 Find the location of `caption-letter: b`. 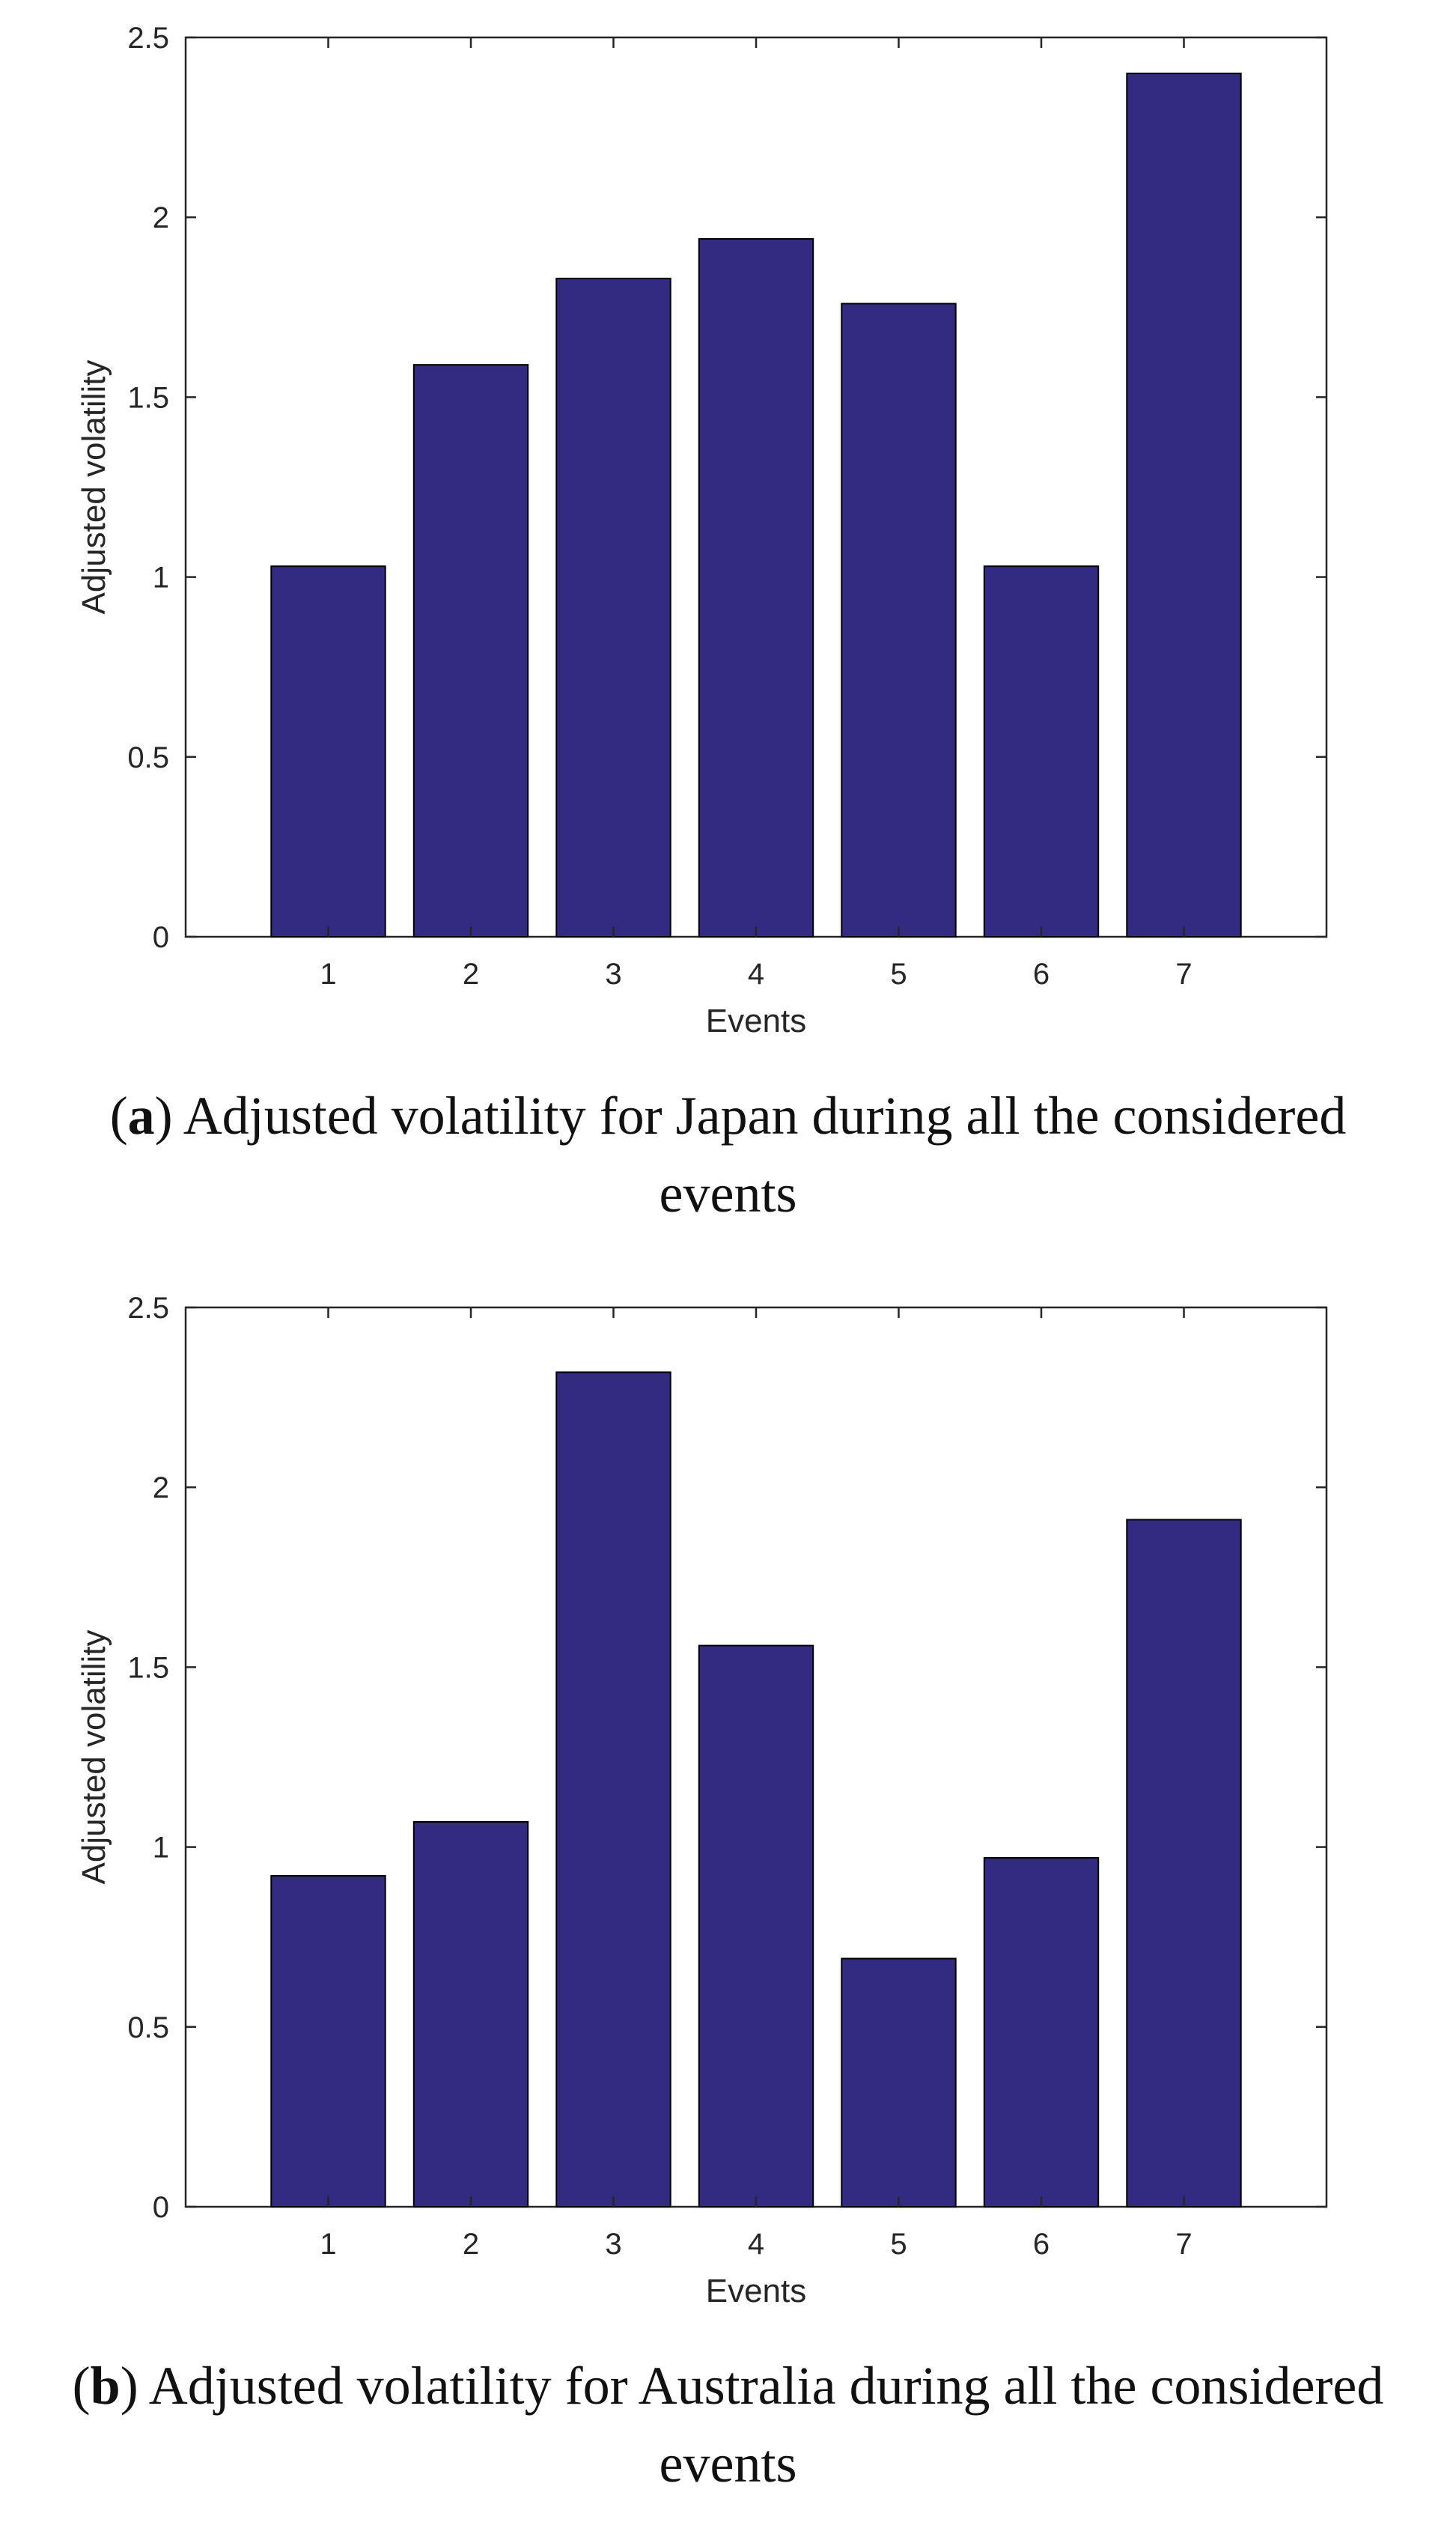

caption-letter: b is located at coordinates (105, 2386).